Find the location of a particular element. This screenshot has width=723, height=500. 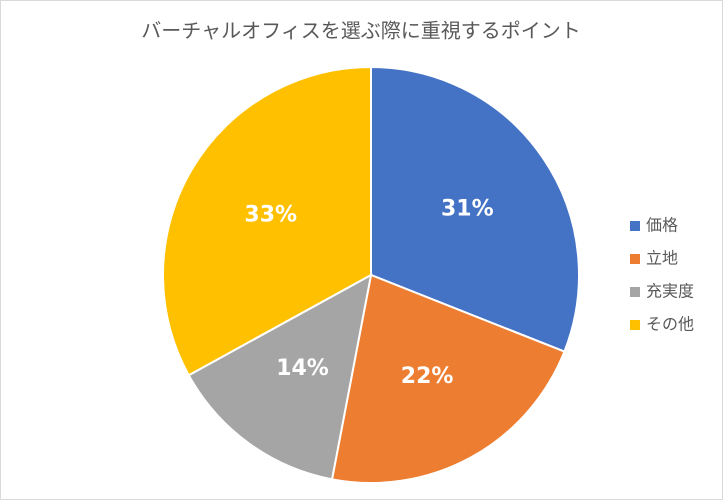

data-label: 22% is located at coordinates (427, 376).